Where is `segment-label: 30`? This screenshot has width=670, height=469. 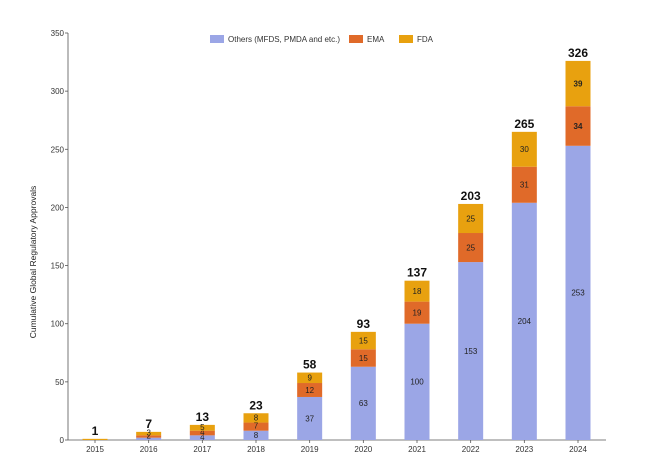
segment-label: 30 is located at coordinates (524, 149).